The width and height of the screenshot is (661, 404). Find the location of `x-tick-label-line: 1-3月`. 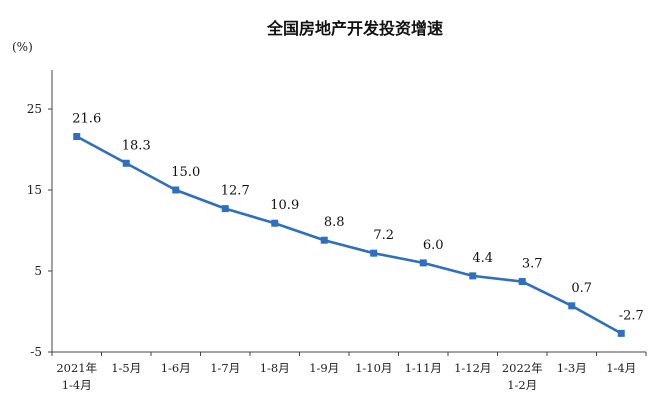

x-tick-label-line: 1-3月 is located at coordinates (572, 368).